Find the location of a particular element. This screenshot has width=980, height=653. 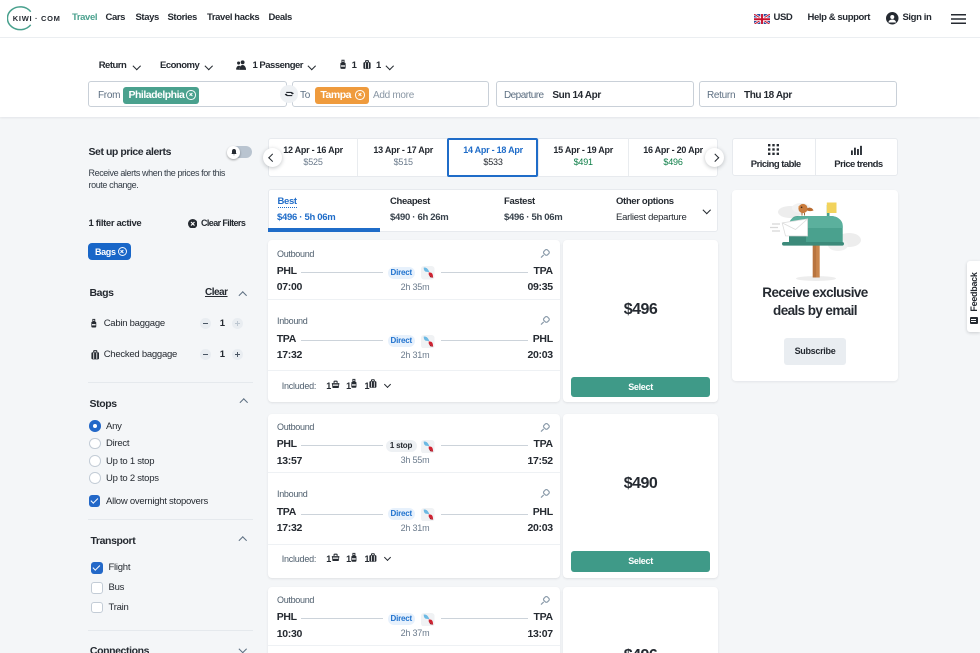

svg-text: KIWI is located at coordinates (22, 18).